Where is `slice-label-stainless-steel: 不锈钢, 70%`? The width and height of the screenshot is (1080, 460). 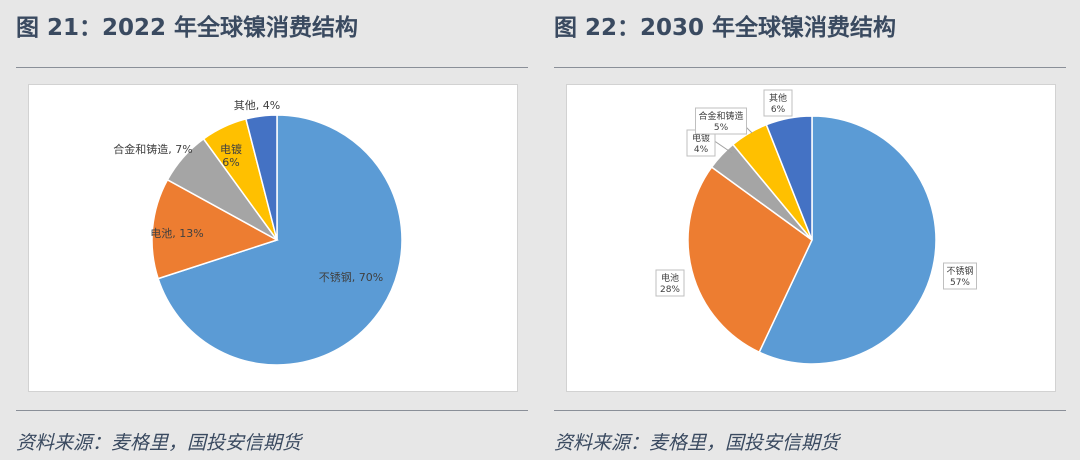
slice-label-stainless-steel: 不锈钢, 70% is located at coordinates (351, 277).